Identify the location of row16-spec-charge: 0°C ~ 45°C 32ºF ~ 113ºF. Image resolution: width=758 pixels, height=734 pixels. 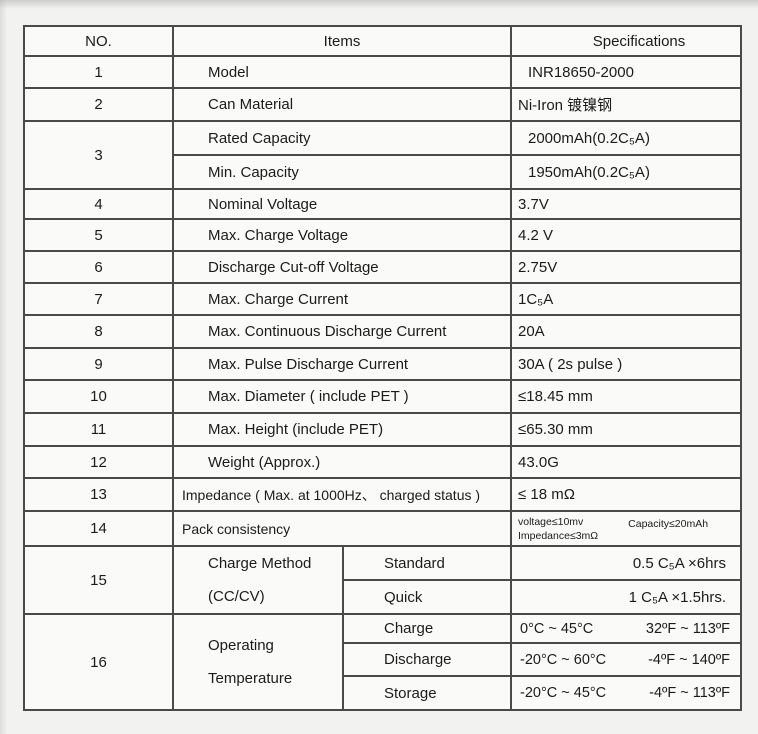
(626, 628).